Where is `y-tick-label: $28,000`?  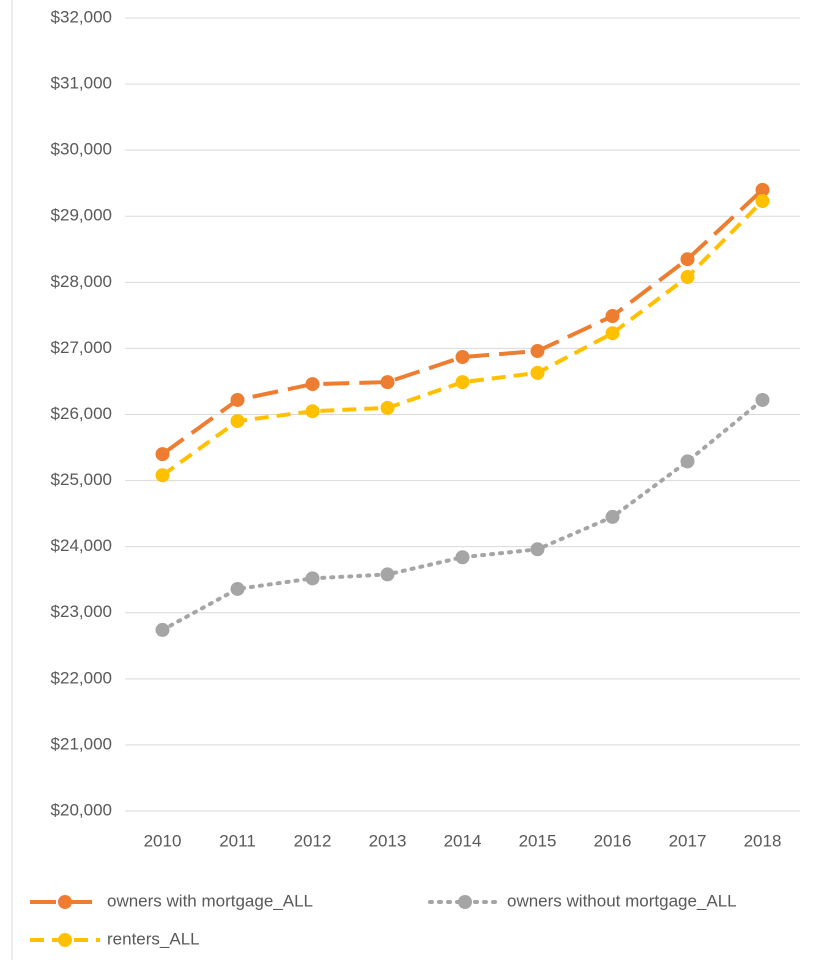
y-tick-label: $28,000 is located at coordinates (81, 281).